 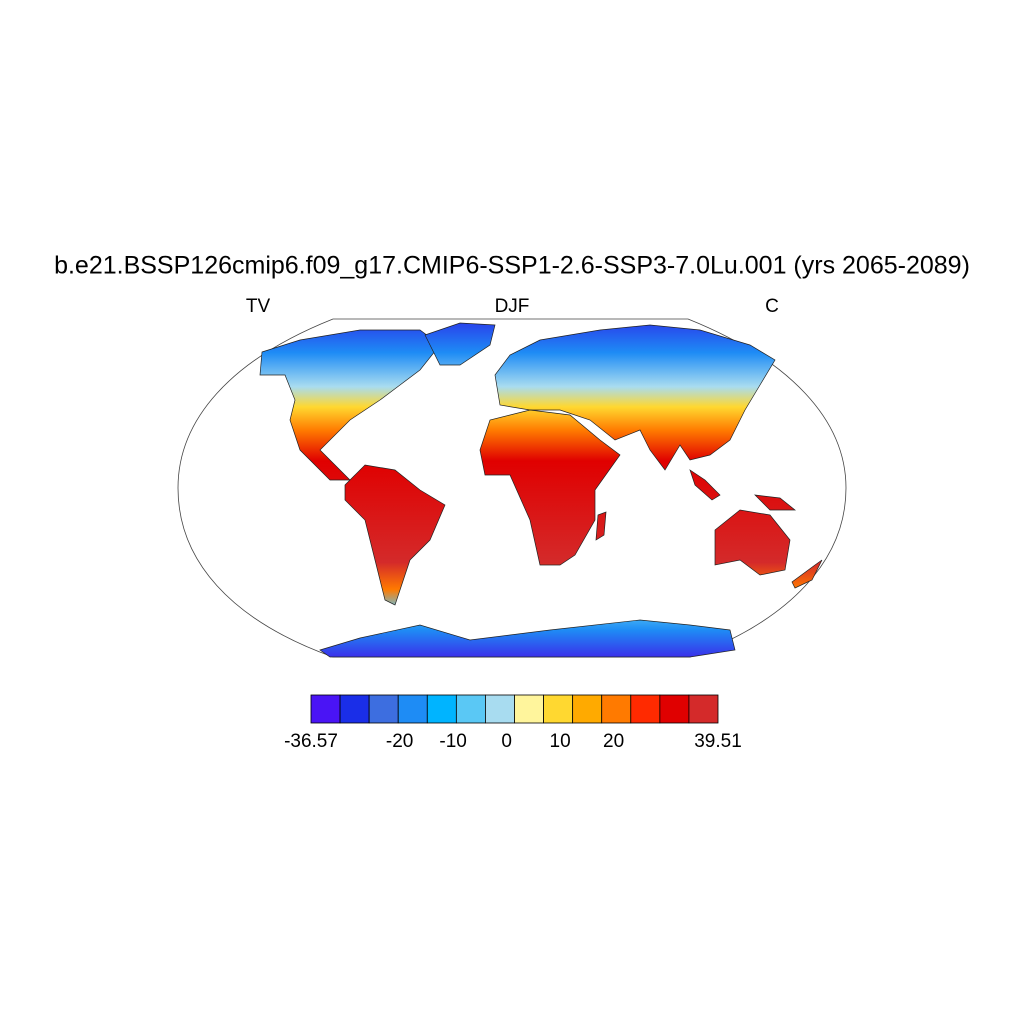 I want to click on colorbar-tick-label: 0, so click(x=506, y=741).